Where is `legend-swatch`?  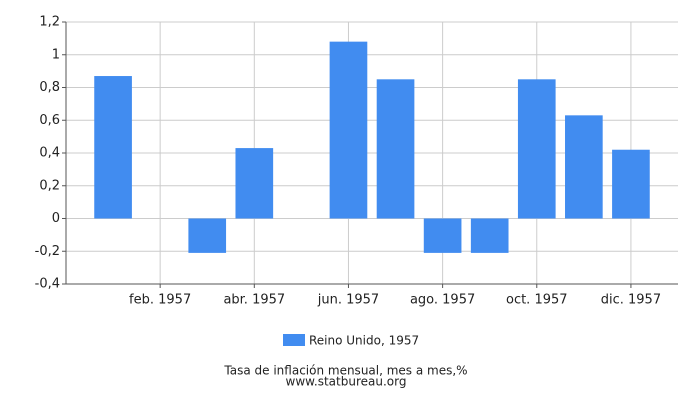
legend-swatch is located at coordinates (294, 340).